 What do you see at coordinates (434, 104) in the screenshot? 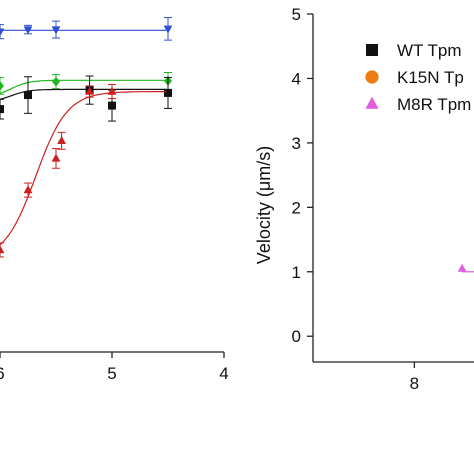
I see `legend-label: M8R Tpm` at bounding box center [434, 104].